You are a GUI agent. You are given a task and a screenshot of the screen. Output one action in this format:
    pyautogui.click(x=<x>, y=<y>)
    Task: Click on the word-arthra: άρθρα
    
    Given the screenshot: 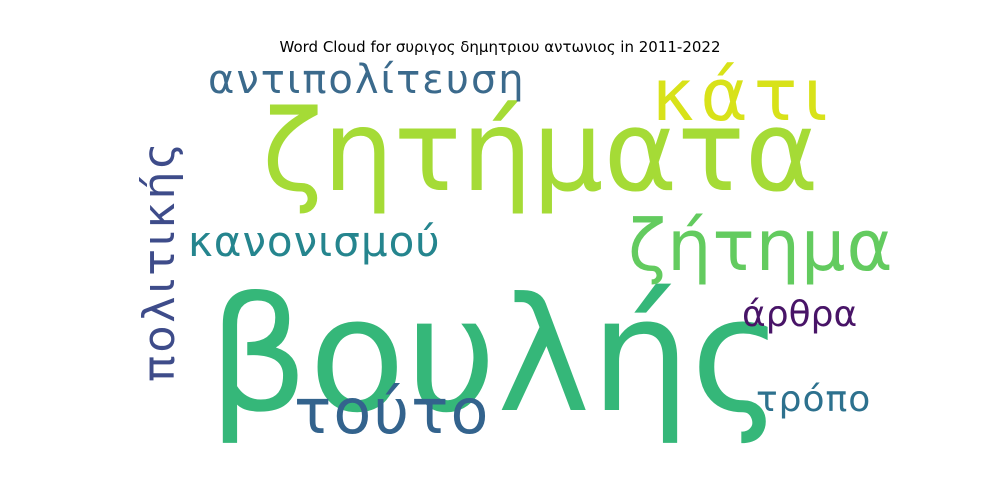 What is the action you would take?
    pyautogui.click(x=799, y=314)
    